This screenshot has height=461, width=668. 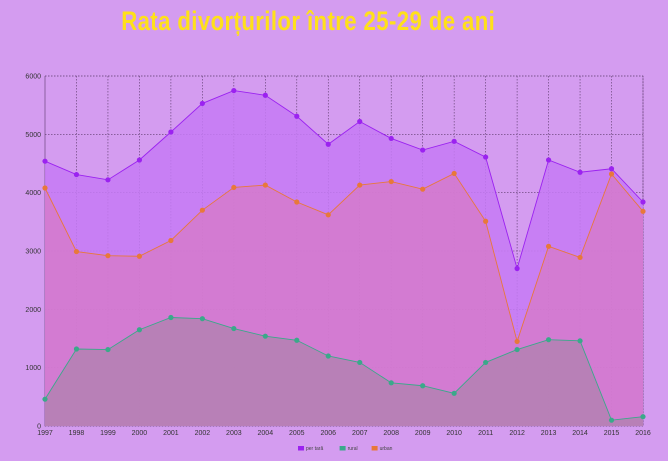 I want to click on x-tick-label: 2004, so click(x=266, y=433).